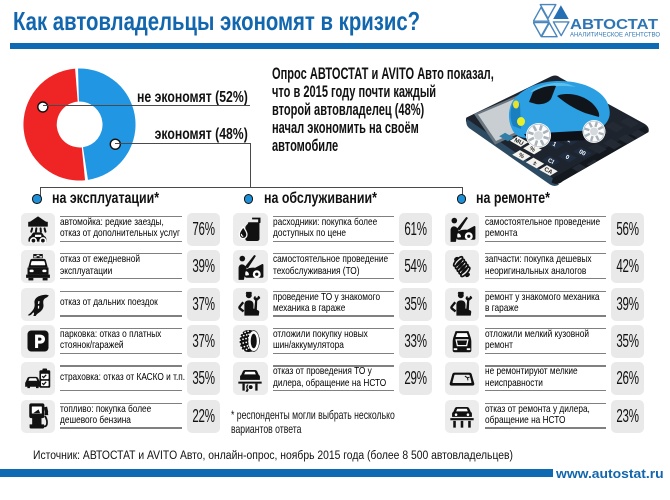 This screenshot has width=670, height=500. Describe the element at coordinates (554, 144) in the screenshot. I see `svg-text: 1` at that location.